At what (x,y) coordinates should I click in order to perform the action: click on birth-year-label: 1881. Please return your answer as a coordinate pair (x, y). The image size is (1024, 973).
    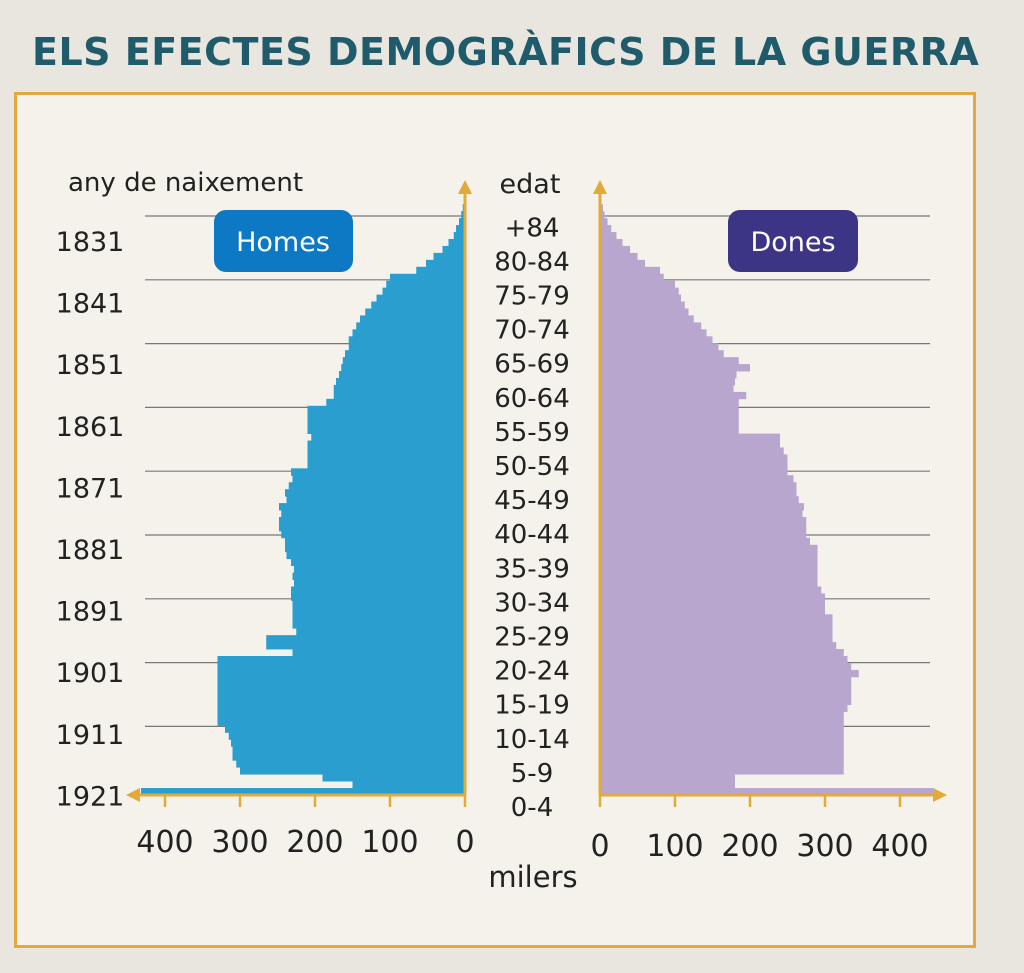
    Looking at the image, I should click on (90, 550).